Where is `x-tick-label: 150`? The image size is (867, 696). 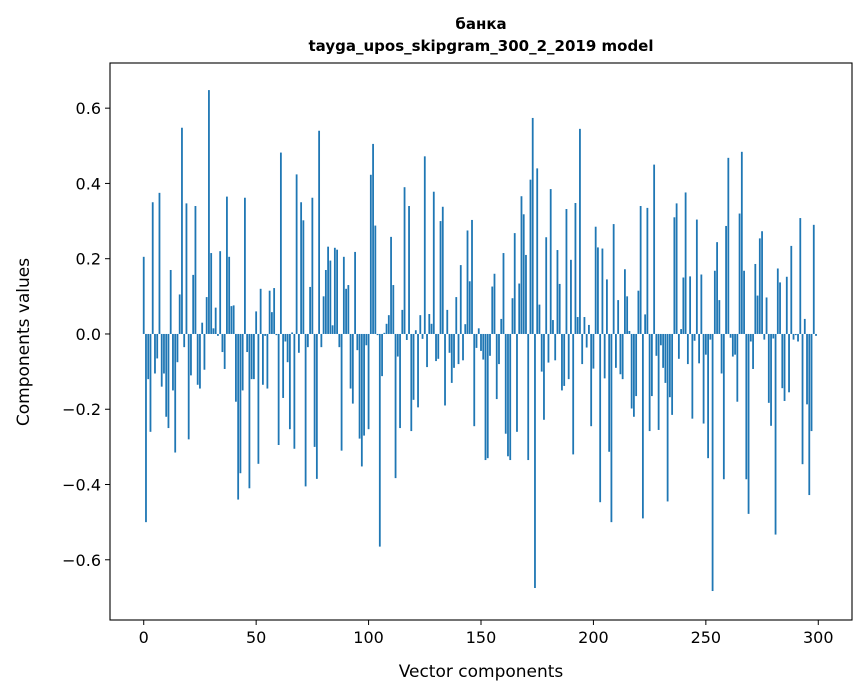
x-tick-label: 150 is located at coordinates (481, 637).